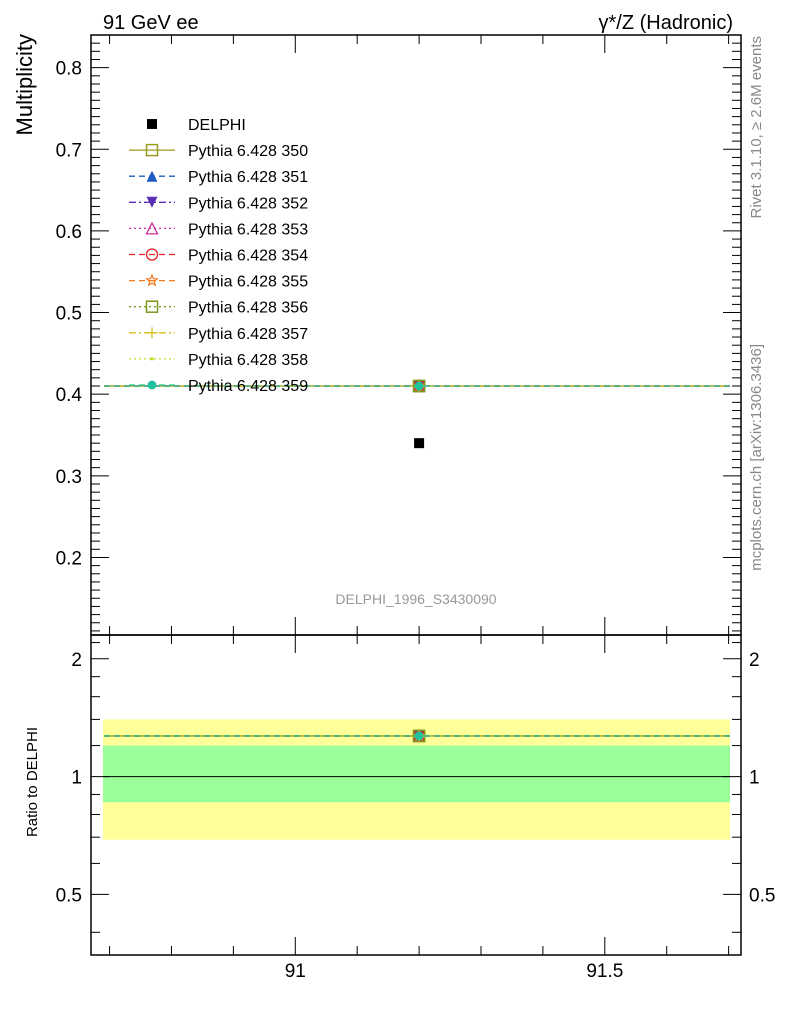 The image size is (786, 1024). I want to click on mcplots-label: mcplots.cern.ch [arXiv:1306.3436], so click(756, 457).